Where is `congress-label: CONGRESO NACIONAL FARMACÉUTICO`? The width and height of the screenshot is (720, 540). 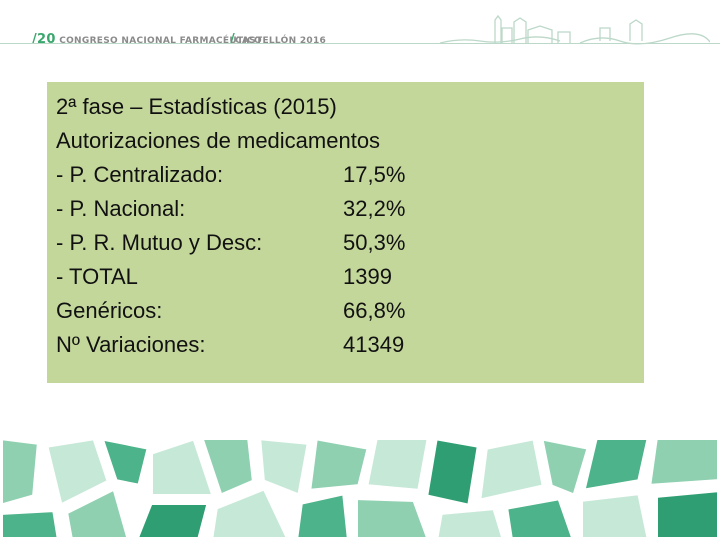
congress-label: CONGRESO NACIONAL FARMACÉUTICO is located at coordinates (160, 41).